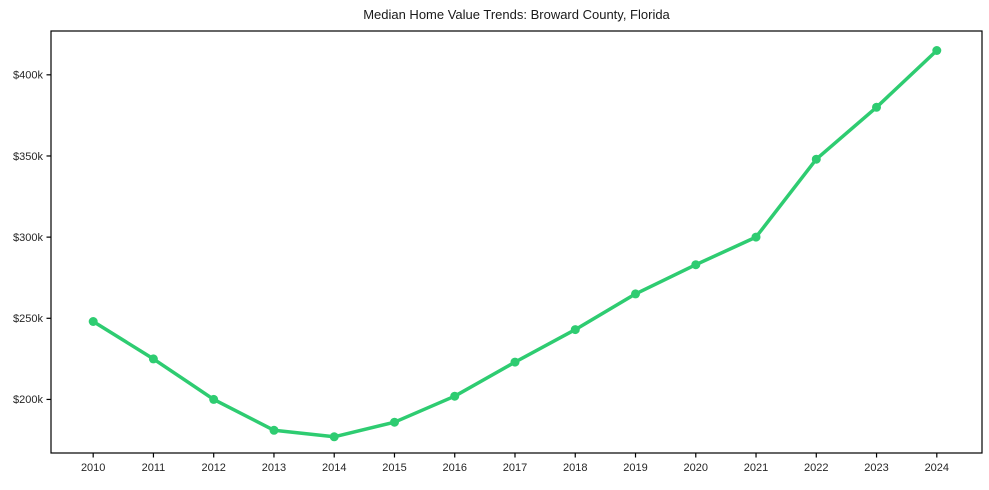 Image resolution: width=989 pixels, height=490 pixels. What do you see at coordinates (394, 422) in the screenshot?
I see `data-point-2015` at bounding box center [394, 422].